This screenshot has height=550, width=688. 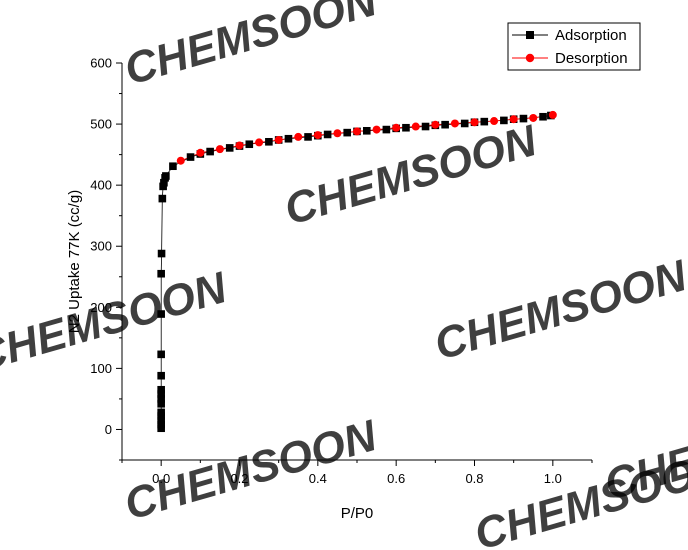 What do you see at coordinates (101, 185) in the screenshot?
I see `y-tick-label: 400` at bounding box center [101, 185].